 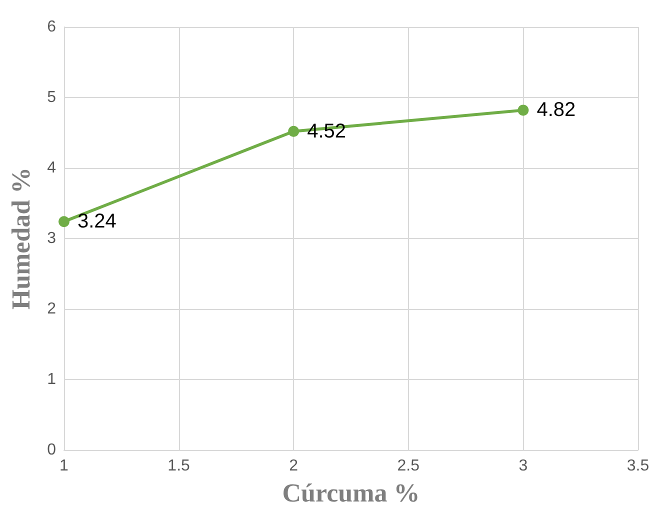 I want to click on y-tick-label: 3, so click(x=51, y=238).